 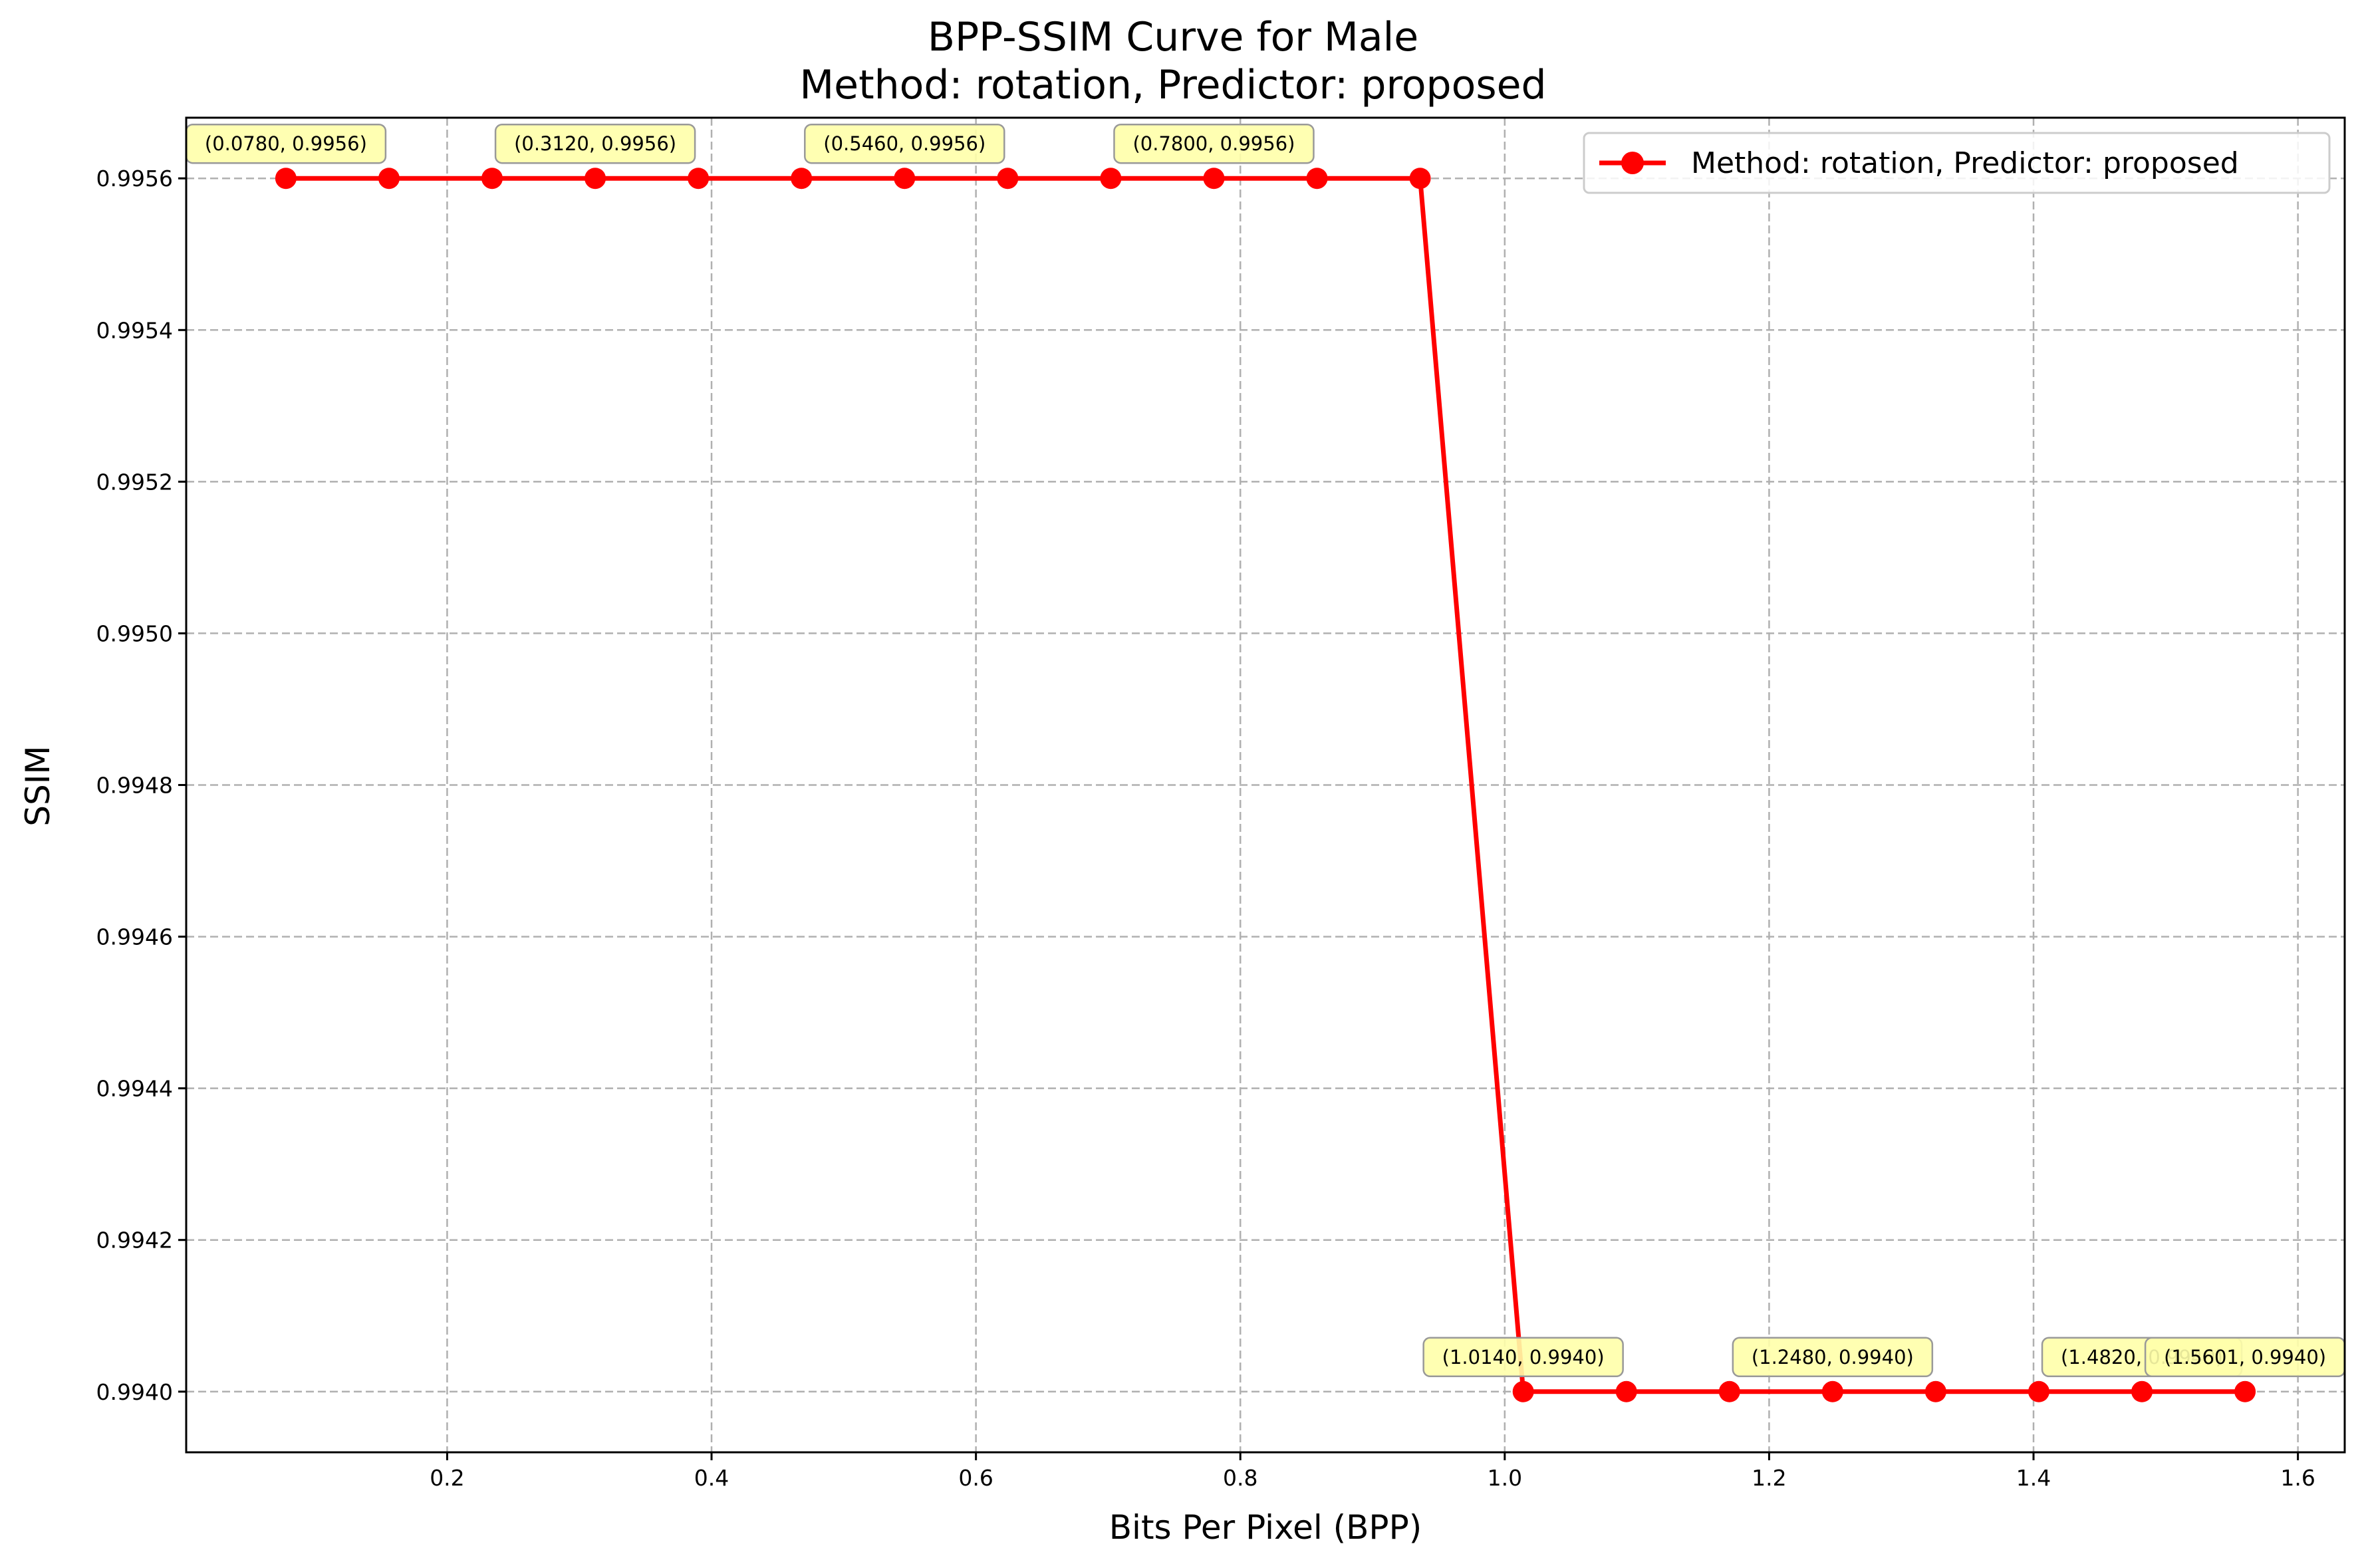 What do you see at coordinates (134, 179) in the screenshot?
I see `y-tick-label: 0.9956` at bounding box center [134, 179].